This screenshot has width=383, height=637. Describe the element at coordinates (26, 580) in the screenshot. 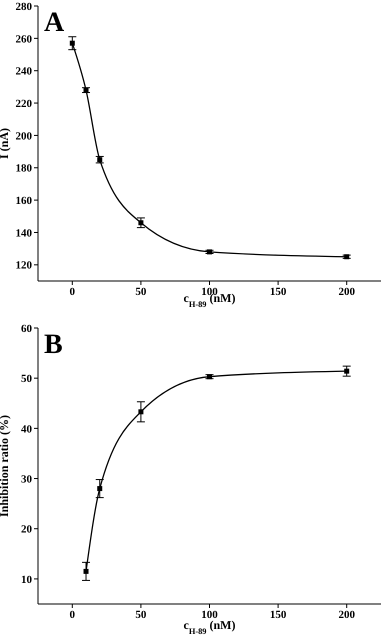

I see `y-tick-label: 10` at that location.